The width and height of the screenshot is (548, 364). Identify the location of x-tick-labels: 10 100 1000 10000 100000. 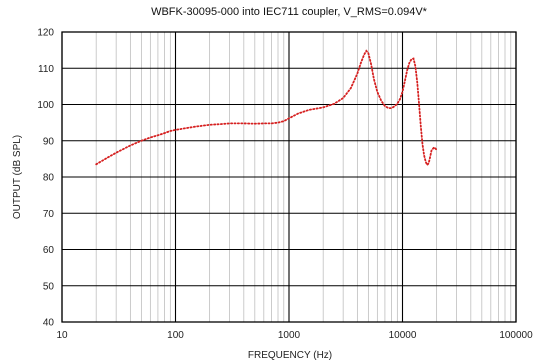
(294, 335).